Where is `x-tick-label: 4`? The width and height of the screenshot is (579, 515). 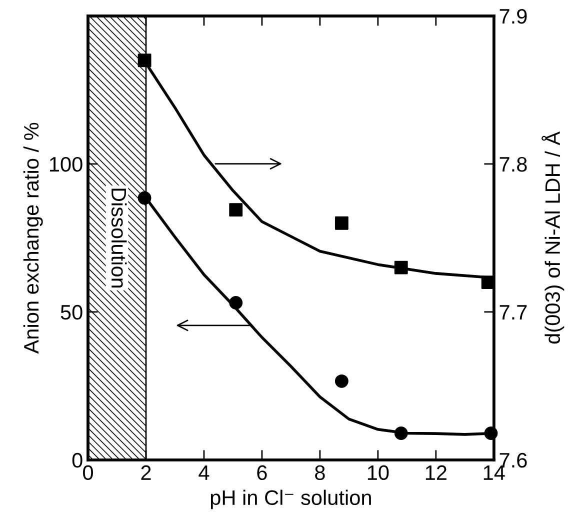
x-tick-label: 4 is located at coordinates (204, 473).